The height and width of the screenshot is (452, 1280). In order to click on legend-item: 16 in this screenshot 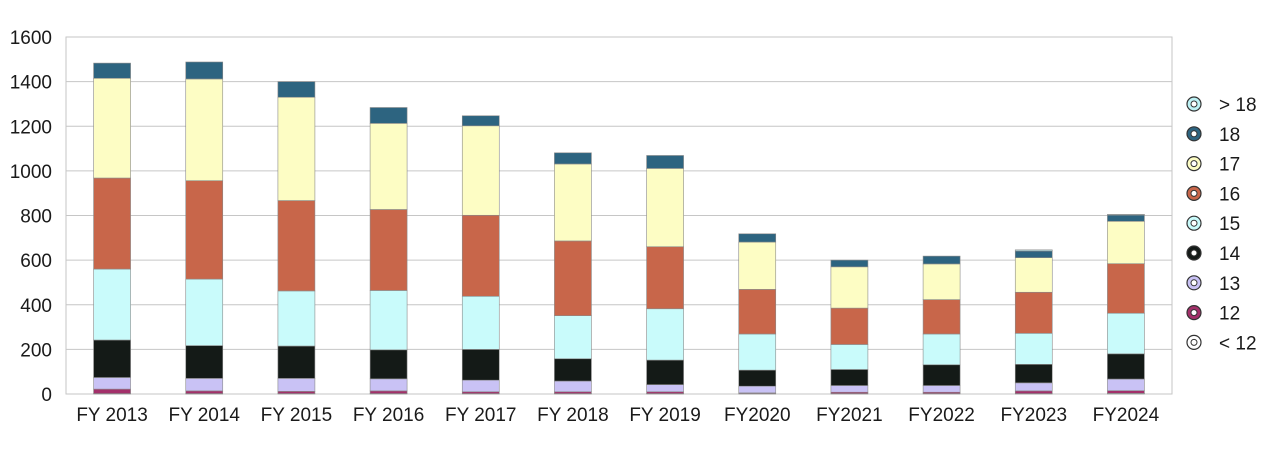, I will do `click(1213, 194)`.